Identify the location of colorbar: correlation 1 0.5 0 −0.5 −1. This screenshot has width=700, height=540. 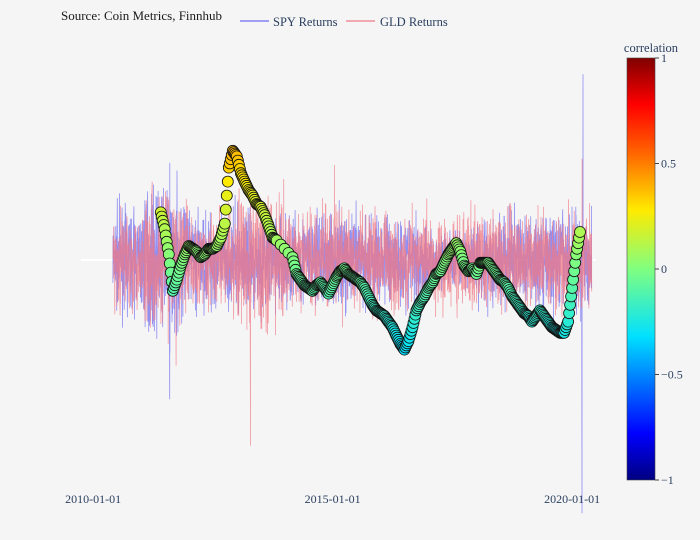
(653, 264).